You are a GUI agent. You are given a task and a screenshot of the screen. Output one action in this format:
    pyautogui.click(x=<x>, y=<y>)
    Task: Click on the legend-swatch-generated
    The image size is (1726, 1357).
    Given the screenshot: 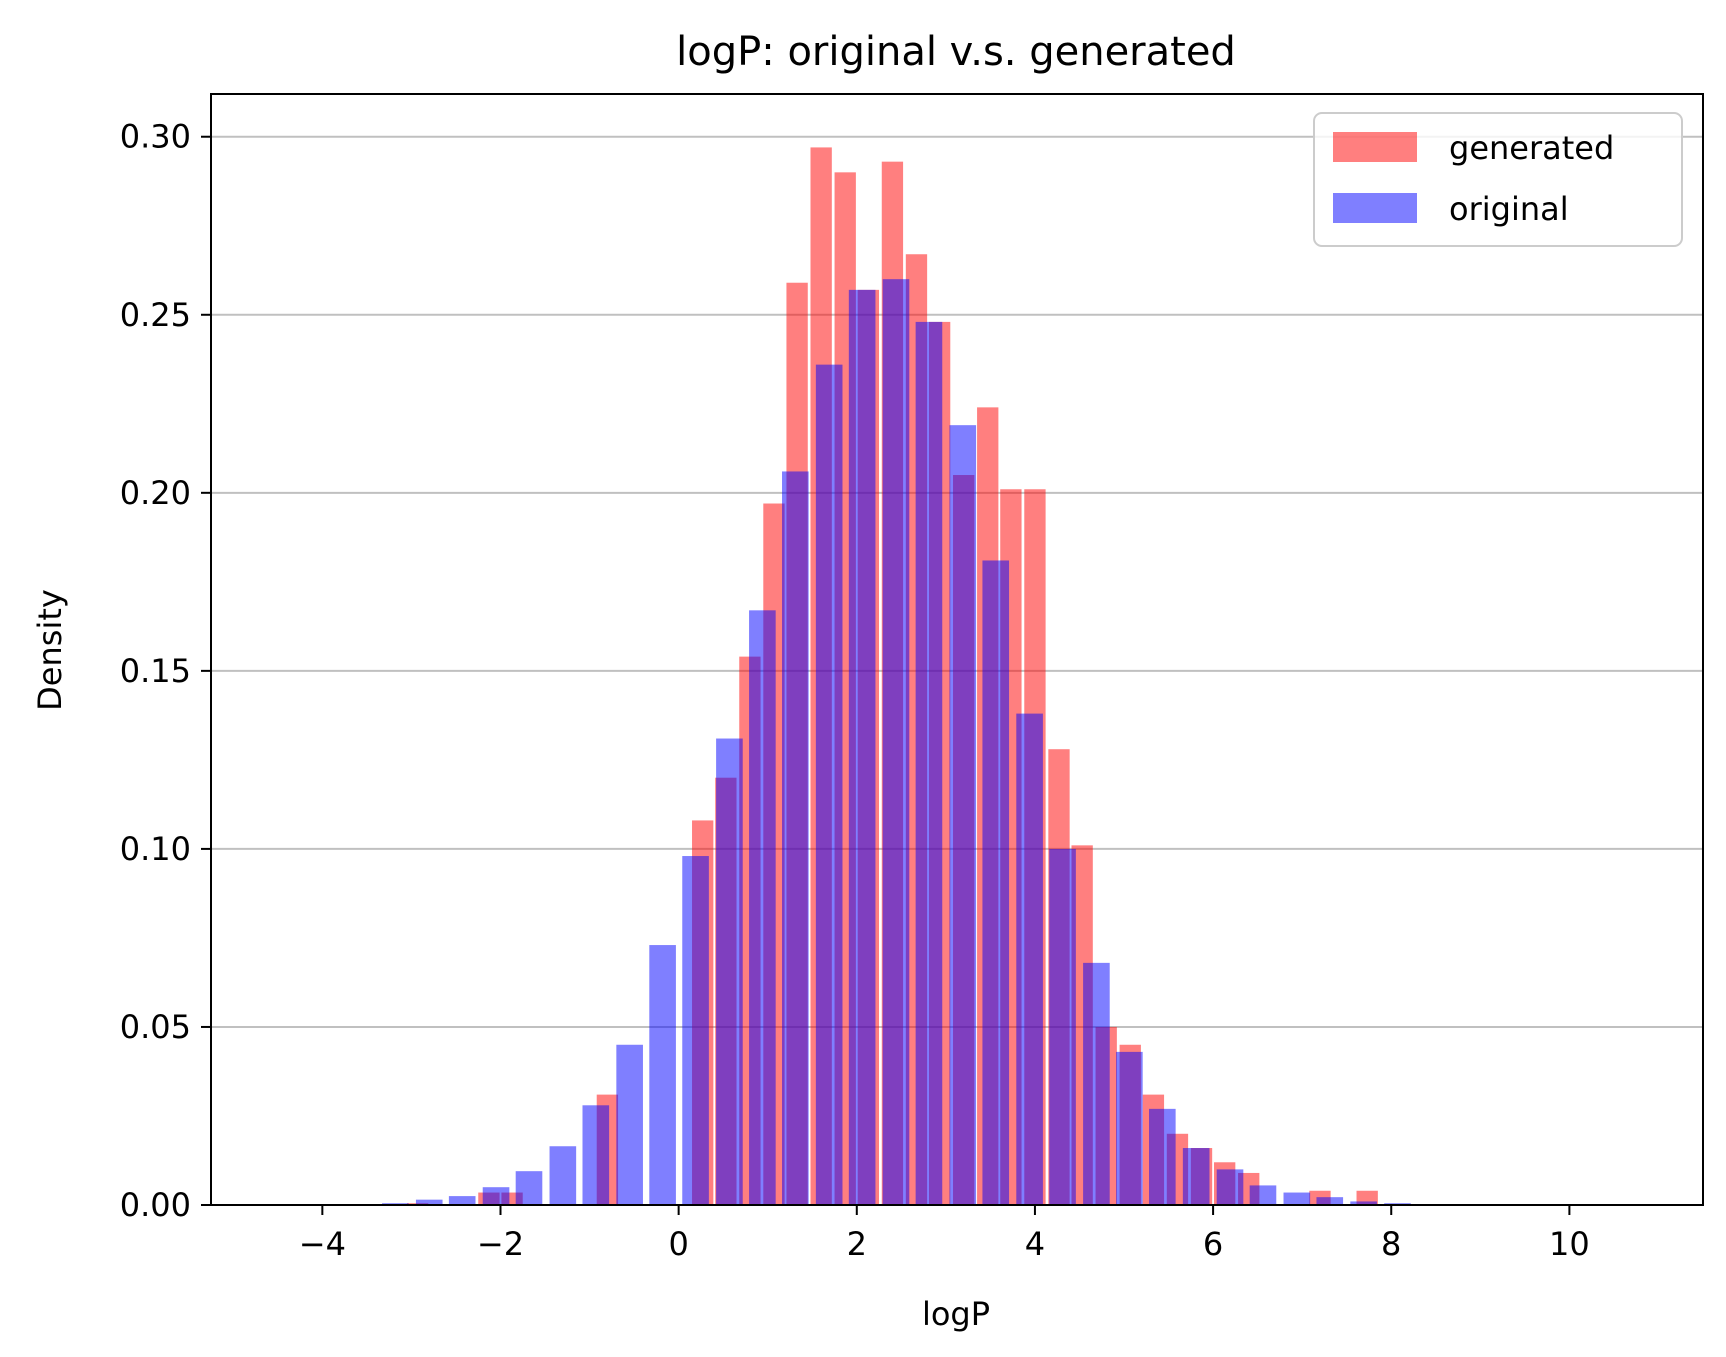 What is the action you would take?
    pyautogui.click(x=1375, y=147)
    